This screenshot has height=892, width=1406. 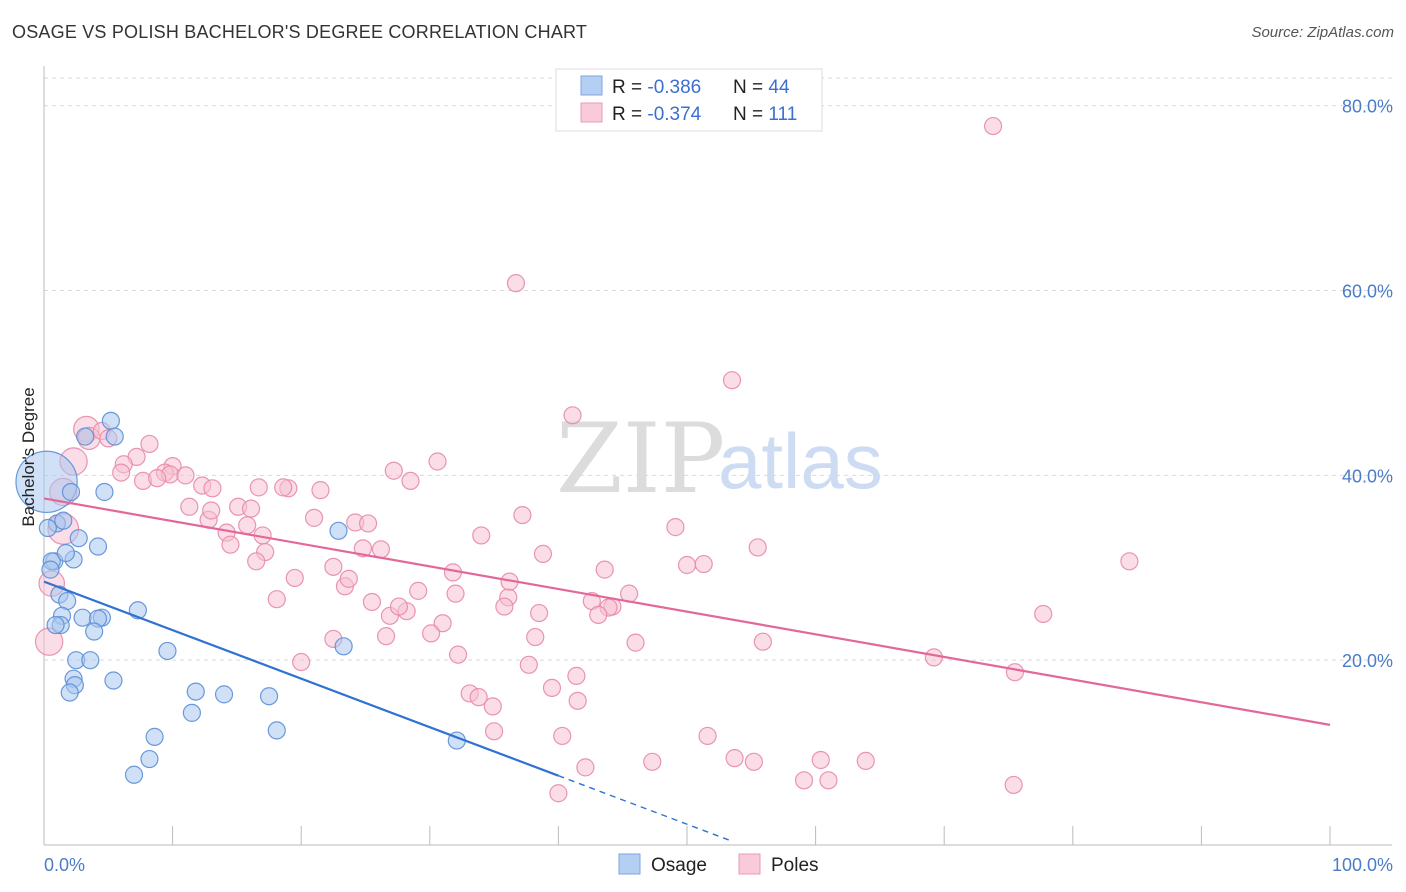 I want to click on legend-osage-r-label: R =, so click(x=629, y=87).